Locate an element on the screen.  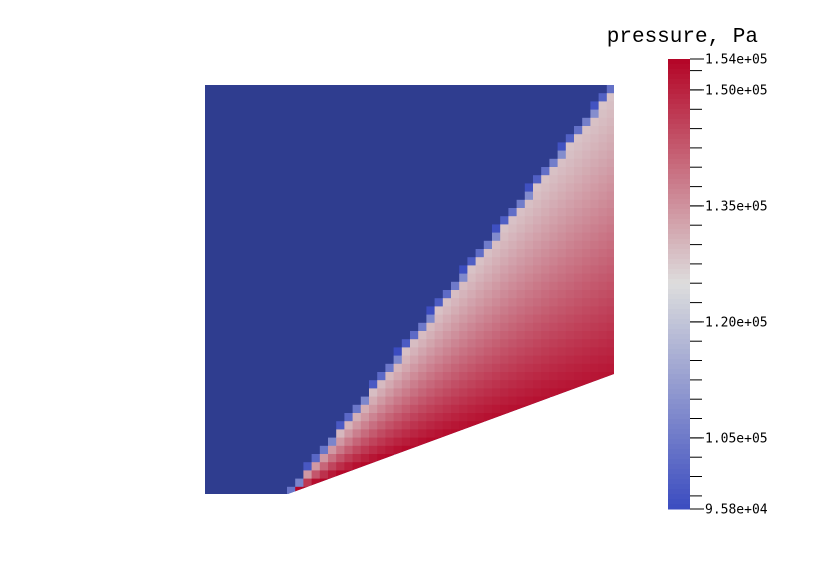
colorbar-tick-label: 1.20e+05 is located at coordinates (736, 322).